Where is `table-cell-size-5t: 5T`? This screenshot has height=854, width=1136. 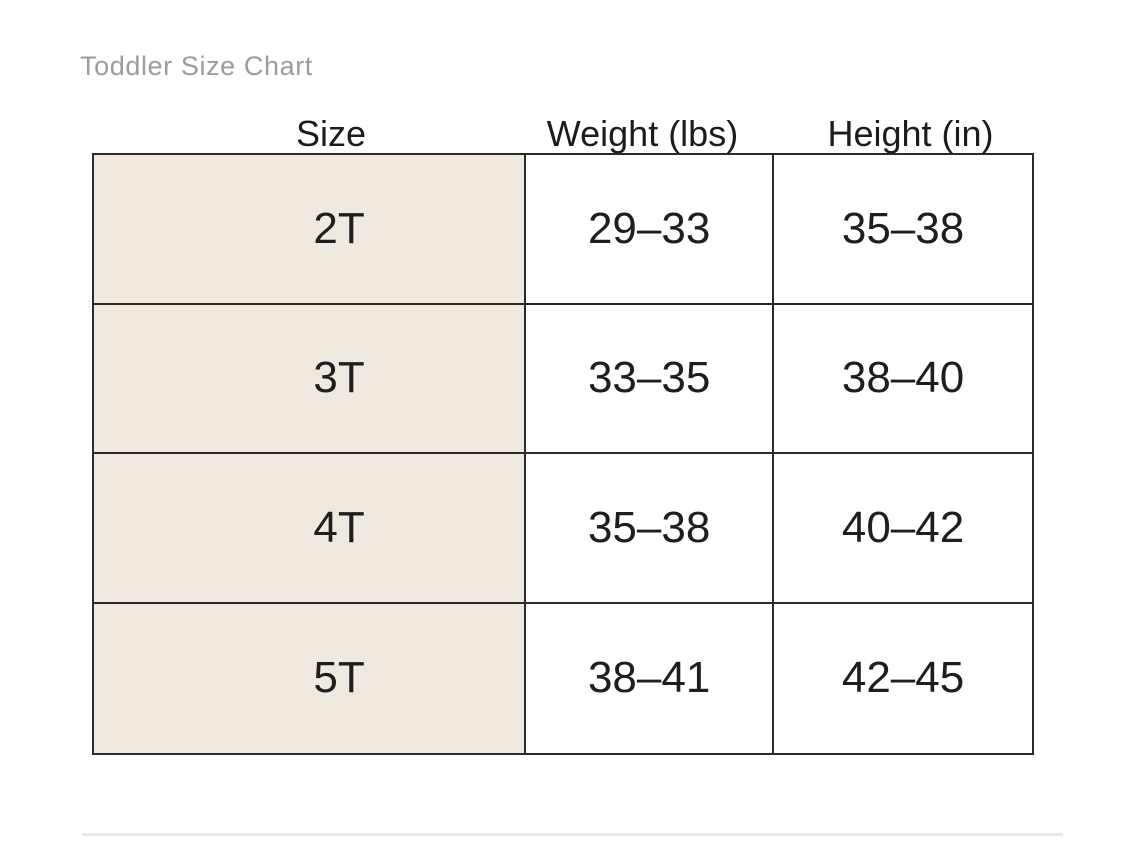
table-cell-size-5t: 5T is located at coordinates (310, 678).